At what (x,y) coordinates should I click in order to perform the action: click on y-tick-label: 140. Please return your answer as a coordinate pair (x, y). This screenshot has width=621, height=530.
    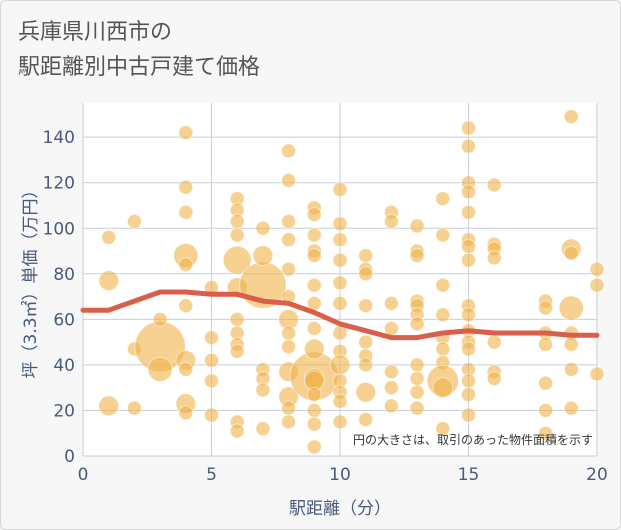
    Looking at the image, I should click on (59, 138).